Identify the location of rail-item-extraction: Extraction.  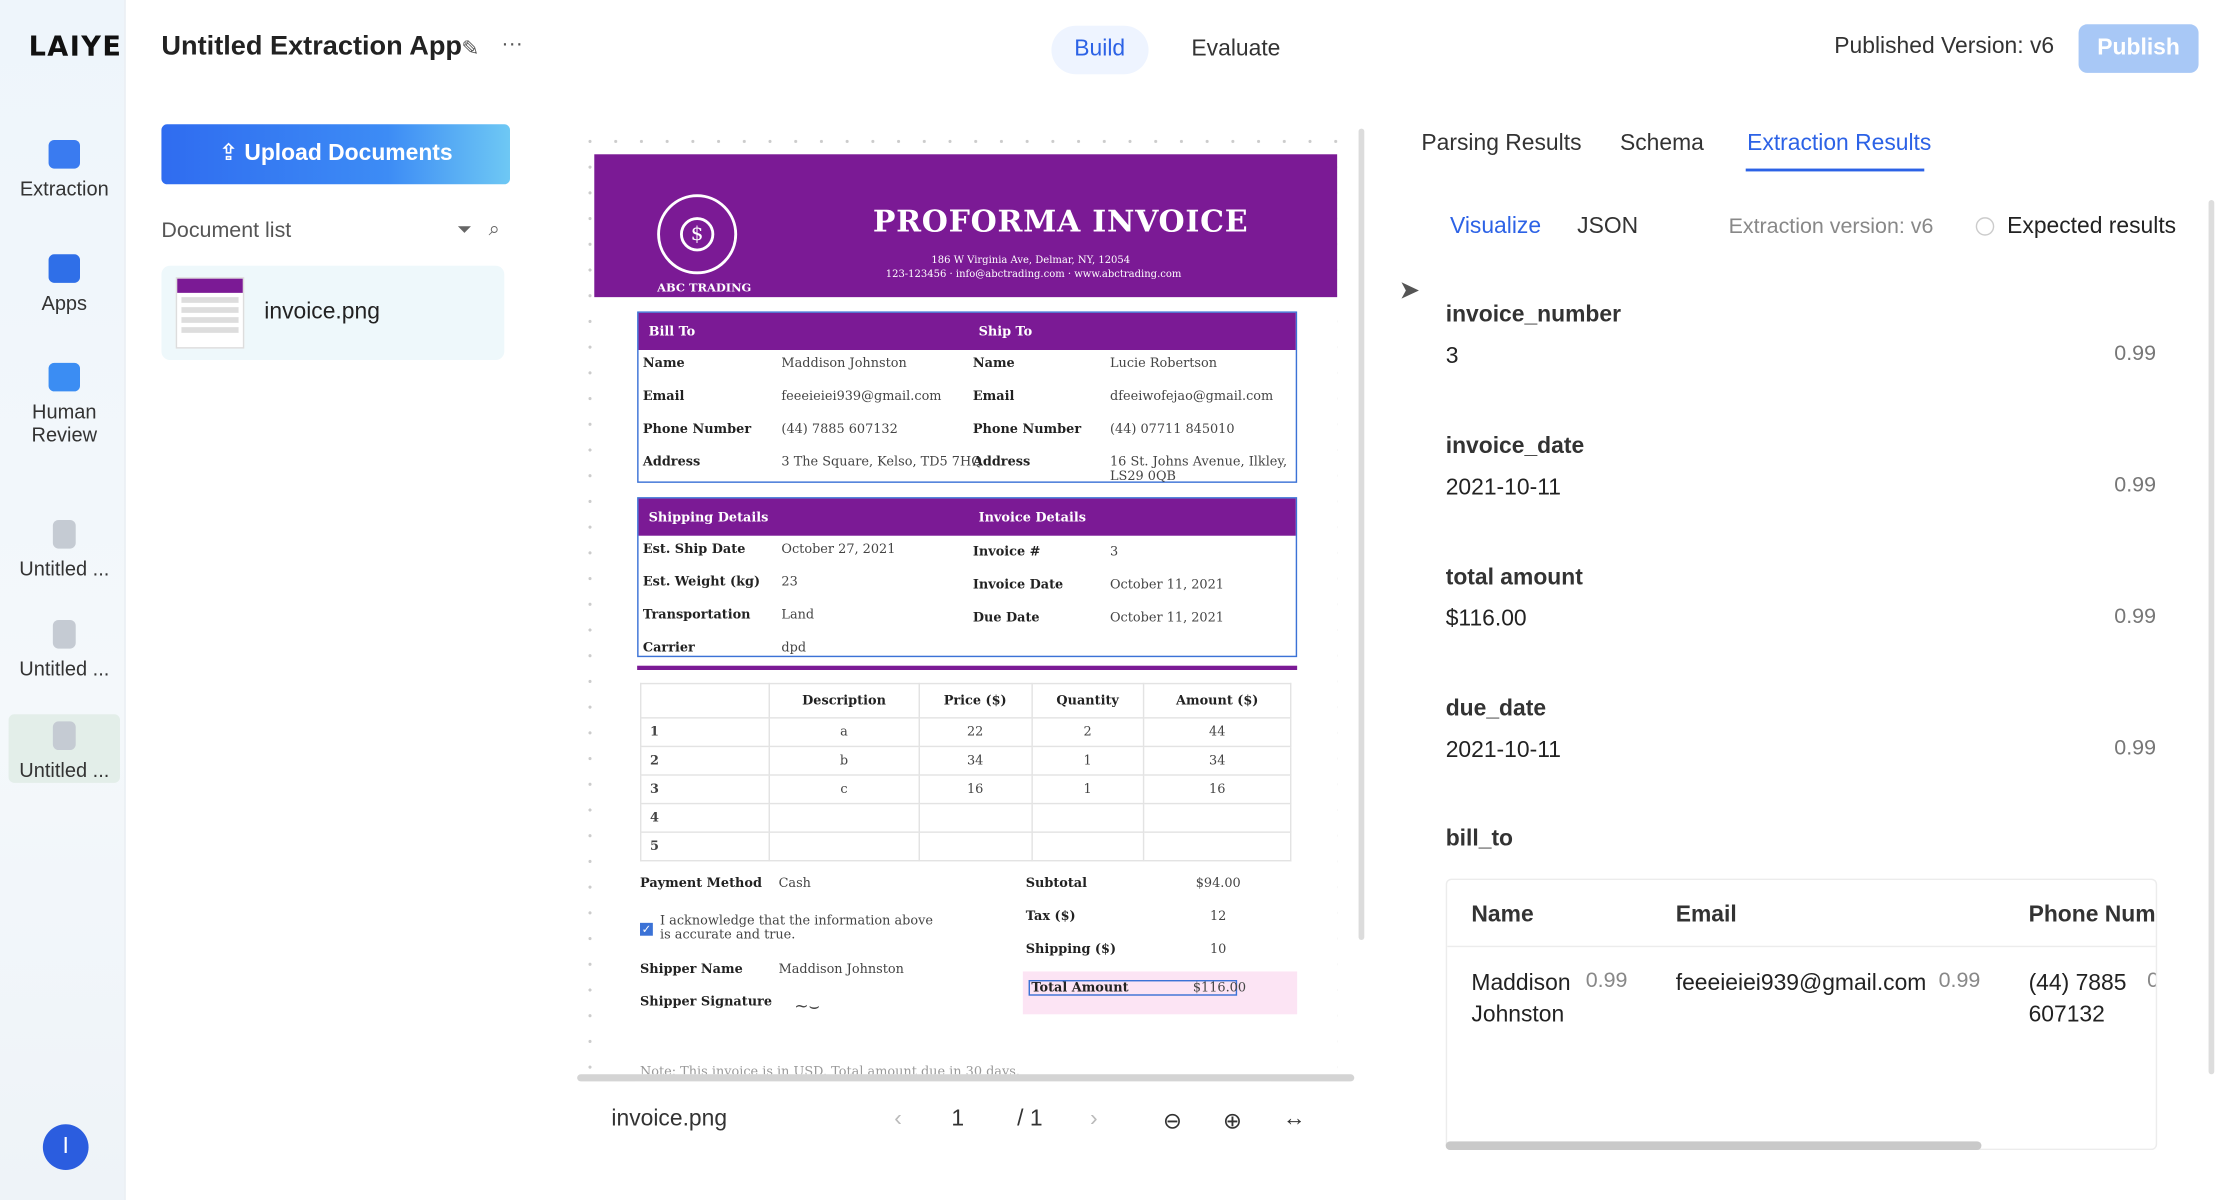
(64, 169).